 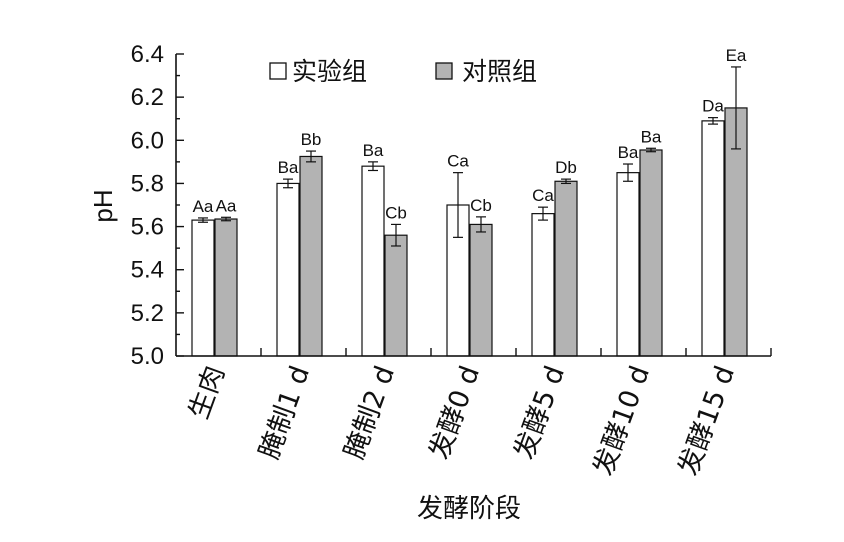 I want to click on x-tick-label: 发酵10 d, so click(x=622, y=421).